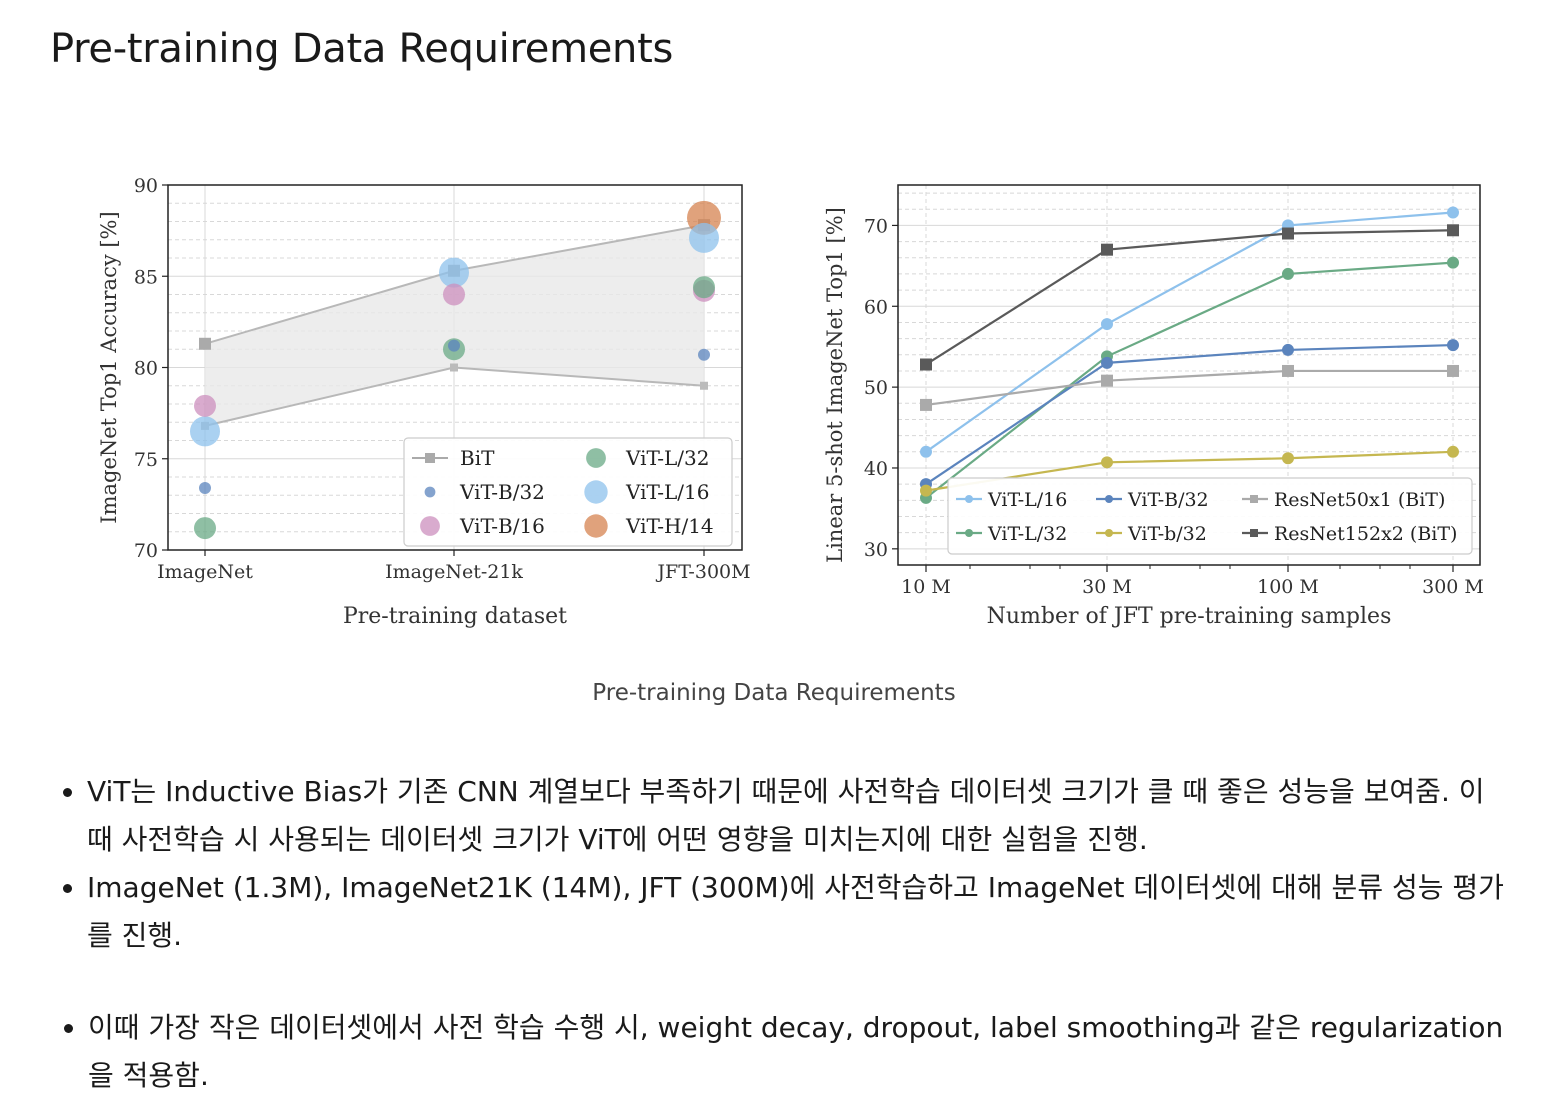  Describe the element at coordinates (669, 526) in the screenshot. I see `legend-label-vit-h-14: ViT-H/14` at that location.